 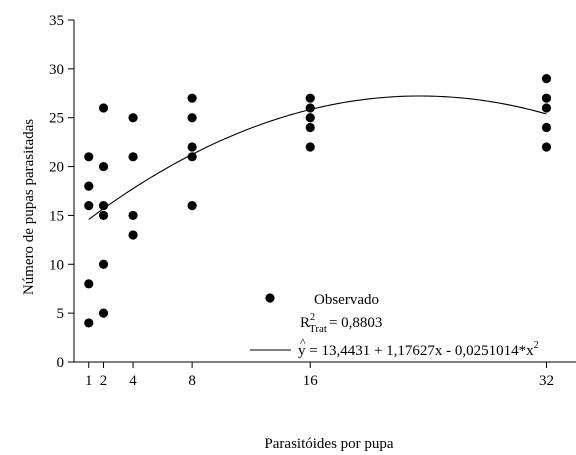 What do you see at coordinates (418, 349) in the screenshot?
I see `legend-equation: y = 13,4431 + 1,17627x - 0,0251014*x2` at bounding box center [418, 349].